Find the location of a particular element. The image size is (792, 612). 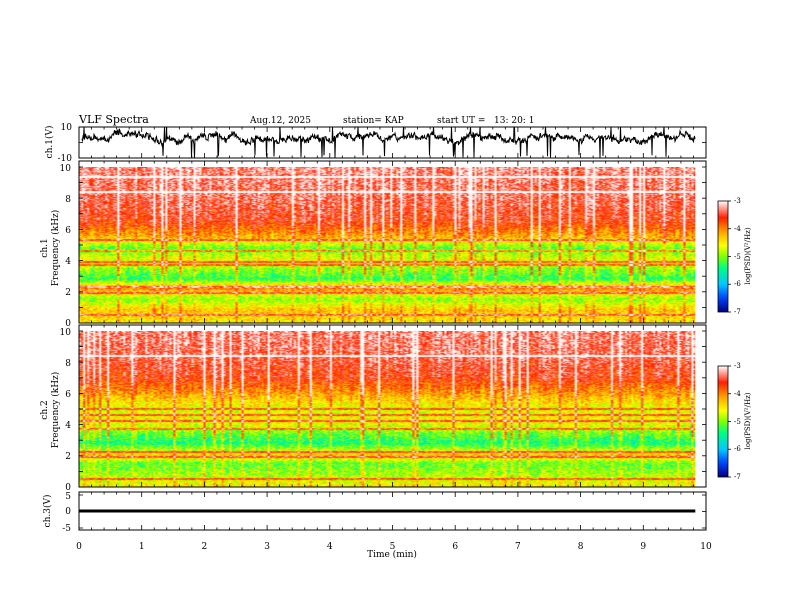

ch1-waveform-ylabel: ch.1(V) is located at coordinates (49, 142).